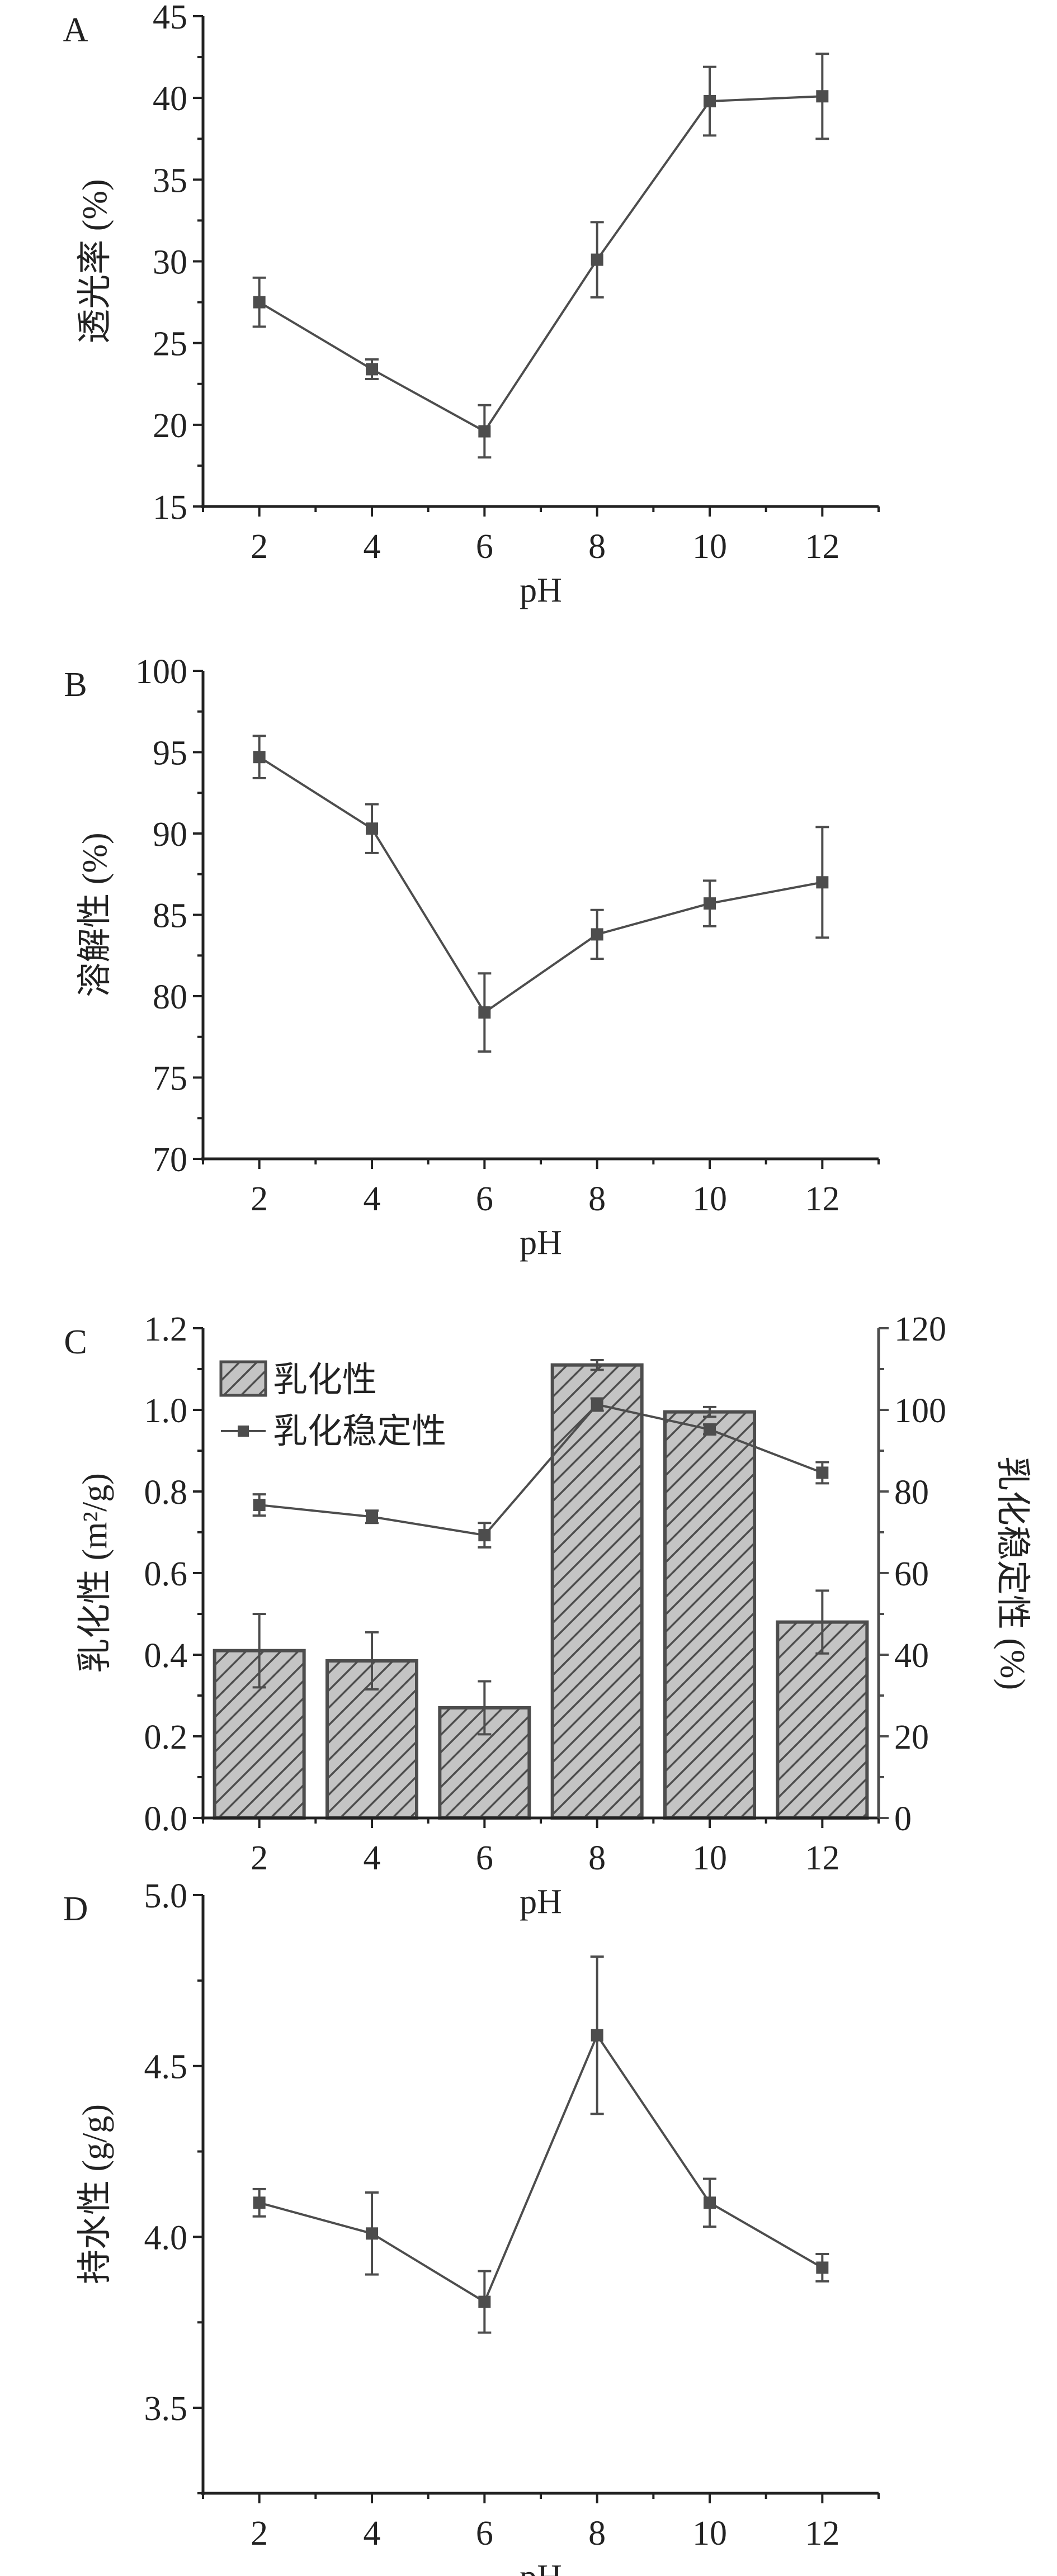  I want to click on y-tick-label: 1.2, so click(166, 1329).